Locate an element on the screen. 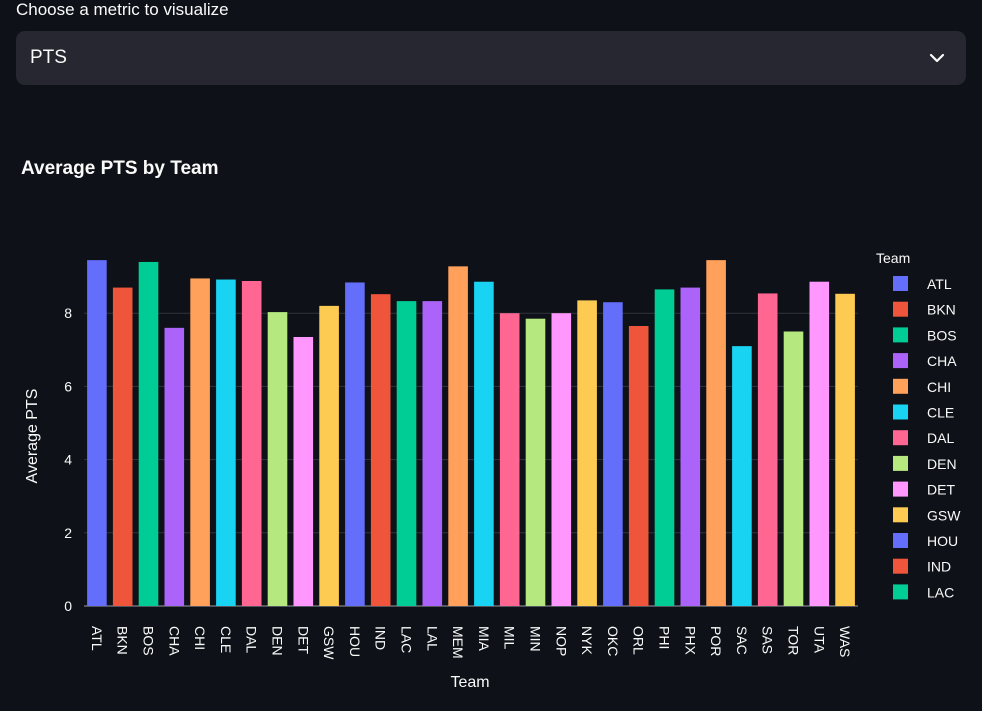  bar-lac is located at coordinates (406, 453).